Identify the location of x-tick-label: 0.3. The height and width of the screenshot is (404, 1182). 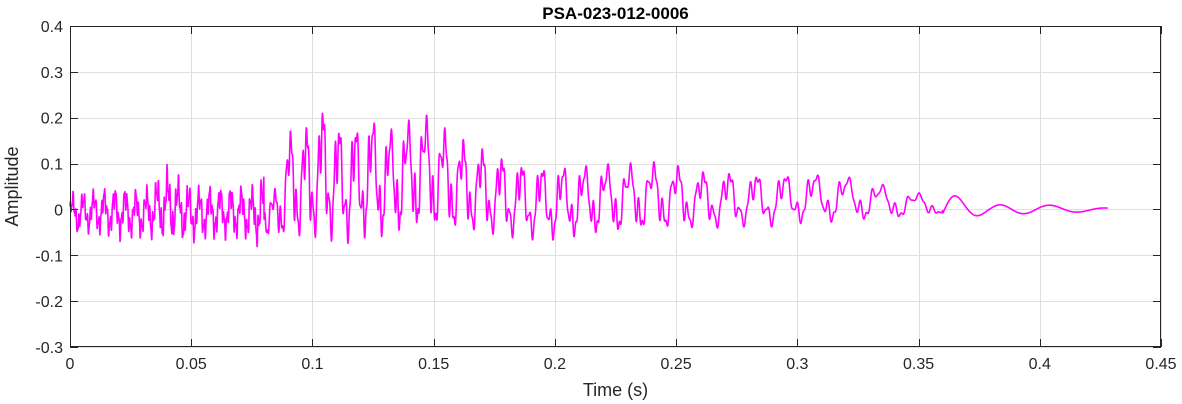
(797, 364).